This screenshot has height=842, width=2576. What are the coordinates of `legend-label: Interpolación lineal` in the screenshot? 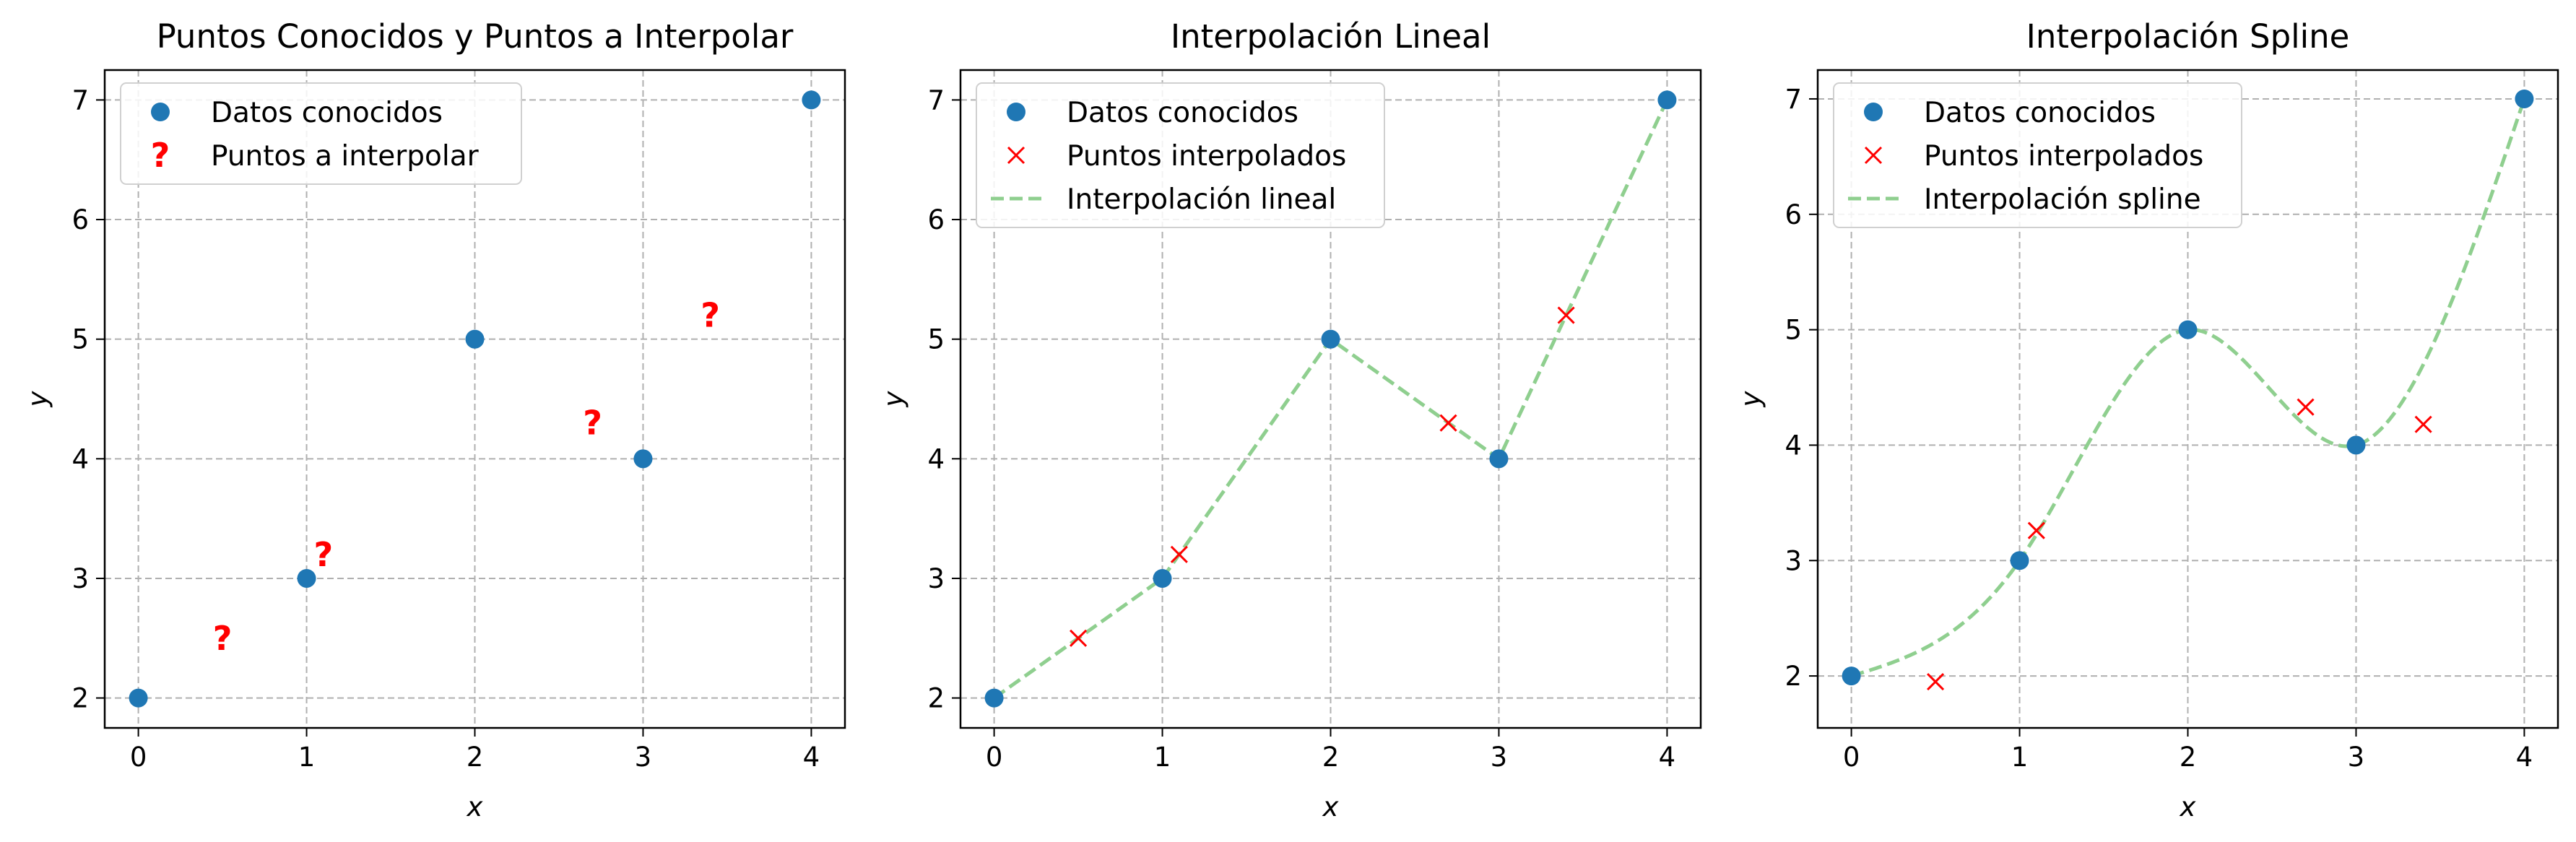 It's located at (1201, 199).